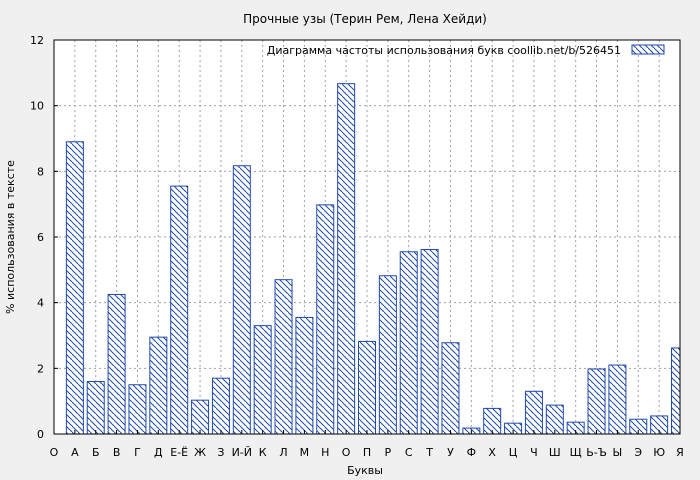 The image size is (700, 480). Describe the element at coordinates (534, 452) in the screenshot. I see `x-tick-label: Ч` at that location.